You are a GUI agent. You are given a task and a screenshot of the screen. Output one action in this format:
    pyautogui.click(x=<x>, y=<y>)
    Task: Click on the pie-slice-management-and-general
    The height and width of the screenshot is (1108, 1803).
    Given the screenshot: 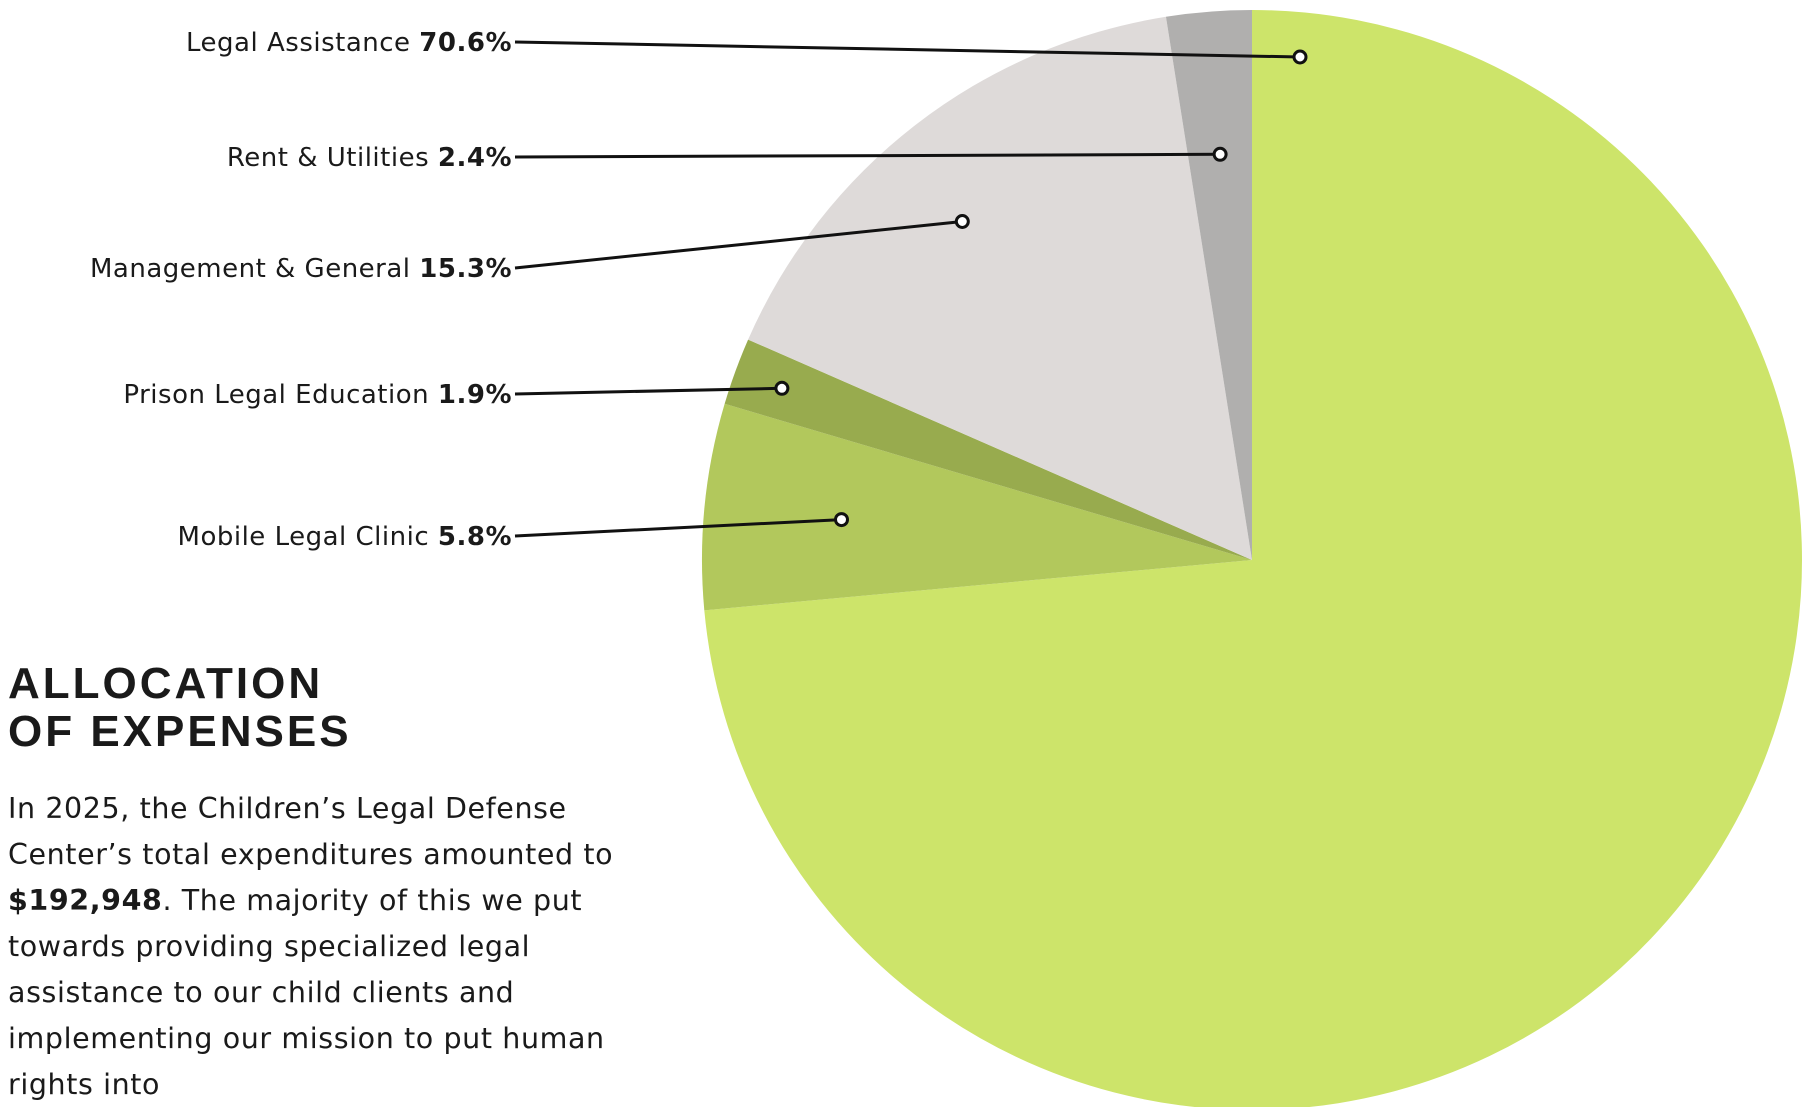 What is the action you would take?
    pyautogui.click(x=1000, y=288)
    